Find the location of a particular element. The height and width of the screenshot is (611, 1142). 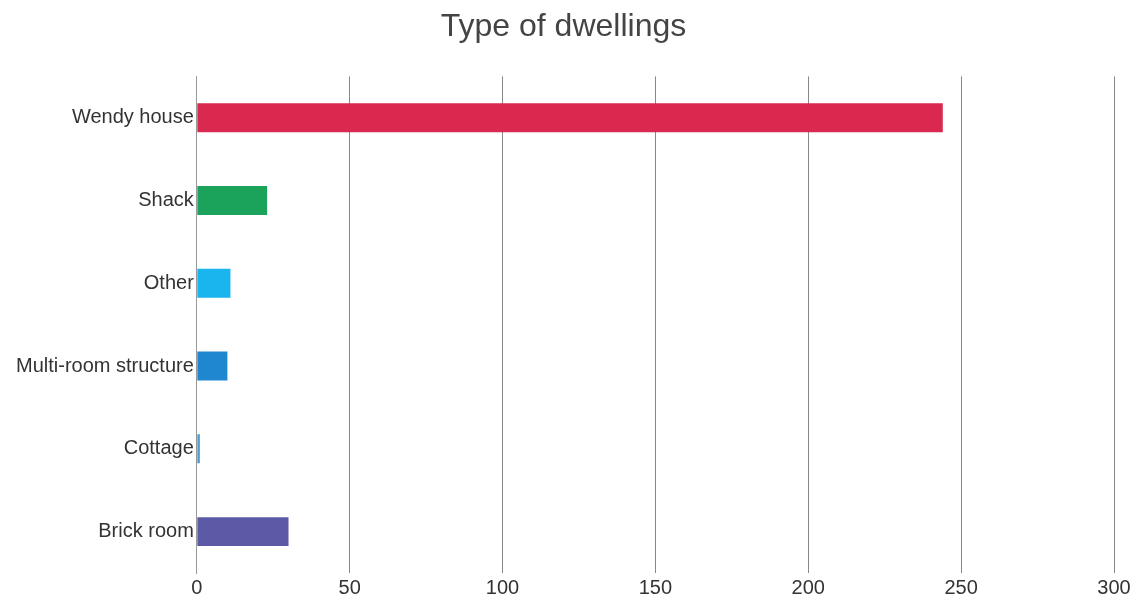

x-tick-label: 250 is located at coordinates (961, 586).